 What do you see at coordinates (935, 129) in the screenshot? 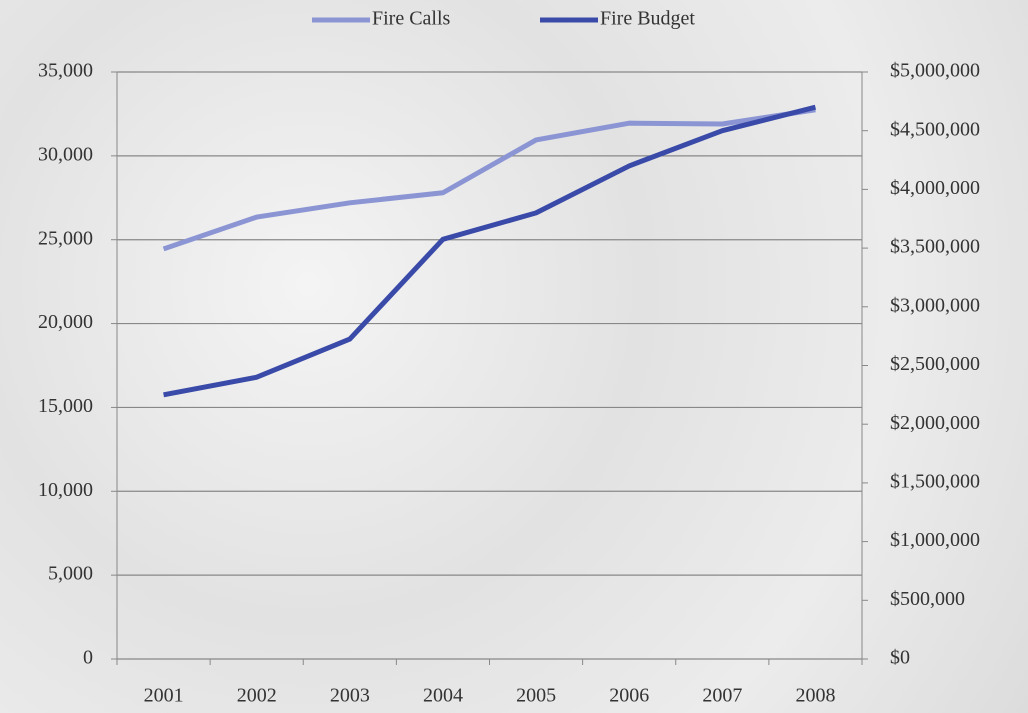
I see `y2-tick-label: $4,500,000` at bounding box center [935, 129].